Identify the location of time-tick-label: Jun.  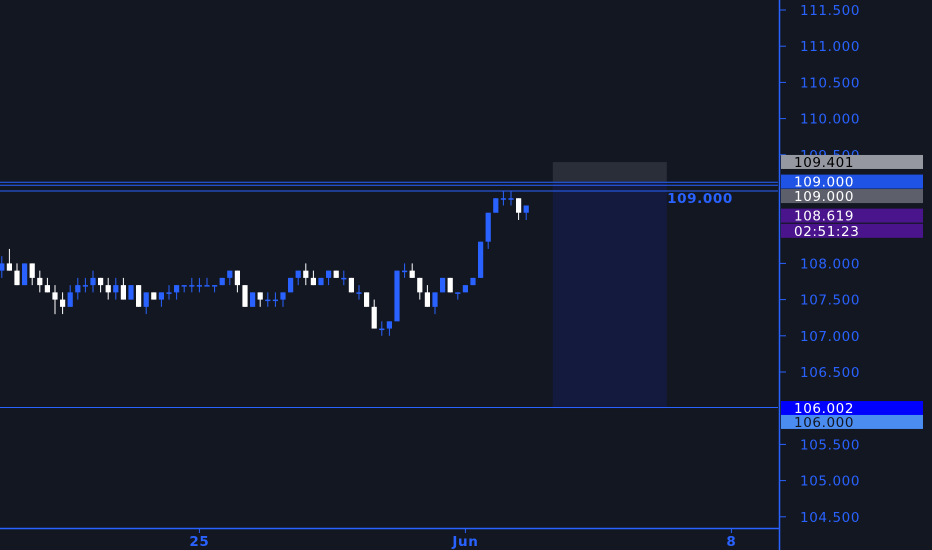
(464, 542).